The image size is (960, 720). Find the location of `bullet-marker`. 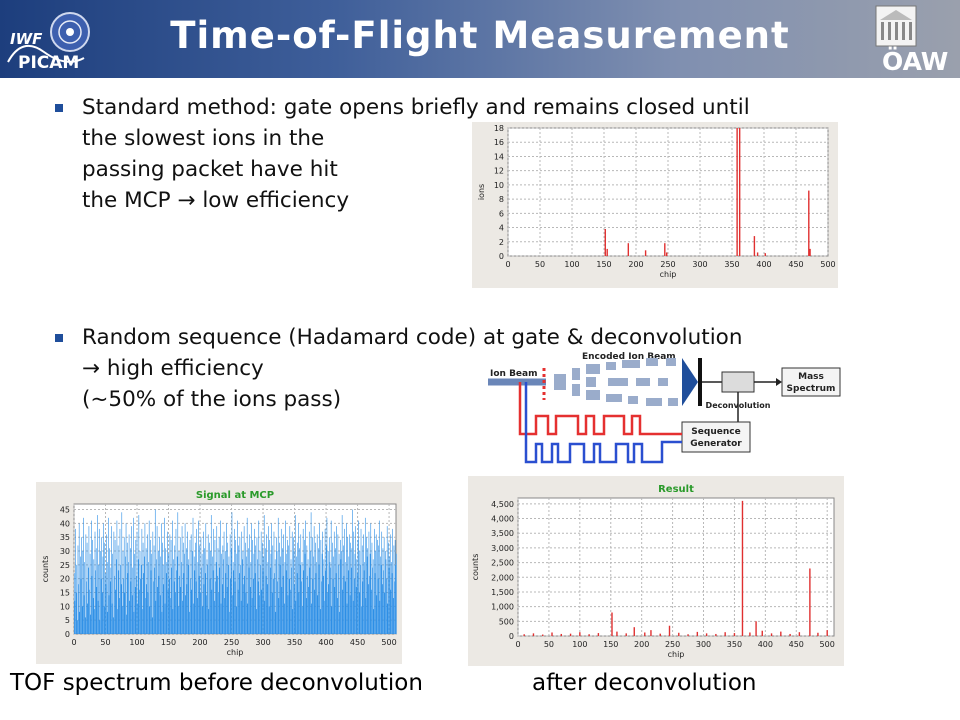

bullet-marker is located at coordinates (59, 108).